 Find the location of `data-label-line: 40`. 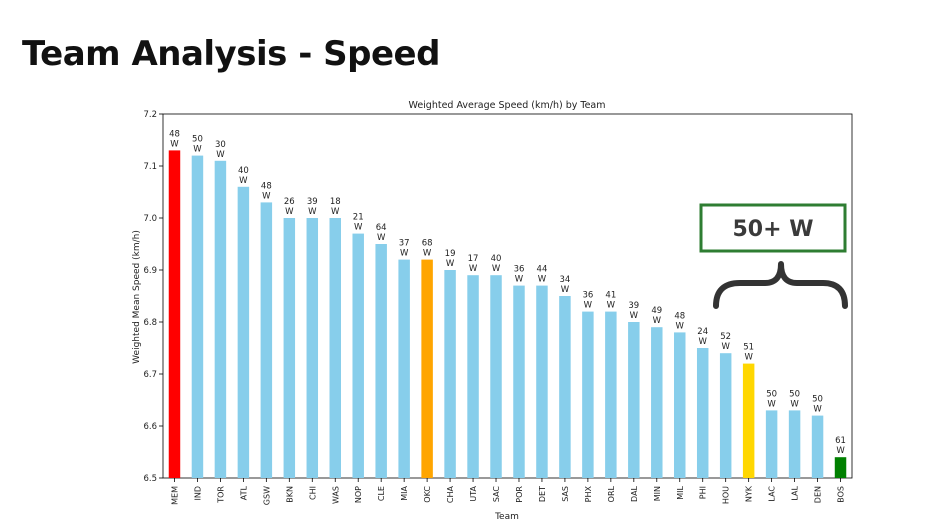

data-label-line: 40 is located at coordinates (496, 259).